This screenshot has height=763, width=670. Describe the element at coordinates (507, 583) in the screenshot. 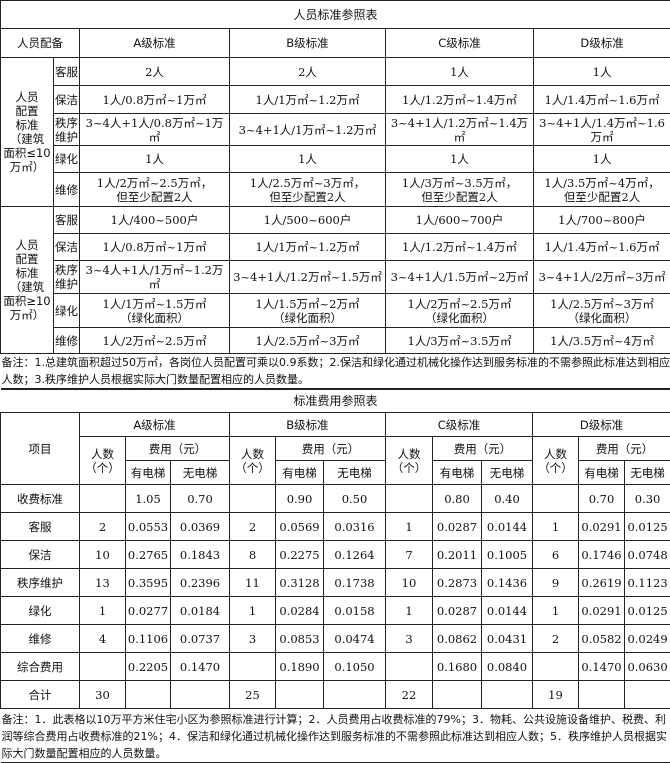

I see `no-elevator-fee-cell: 0.1436` at that location.